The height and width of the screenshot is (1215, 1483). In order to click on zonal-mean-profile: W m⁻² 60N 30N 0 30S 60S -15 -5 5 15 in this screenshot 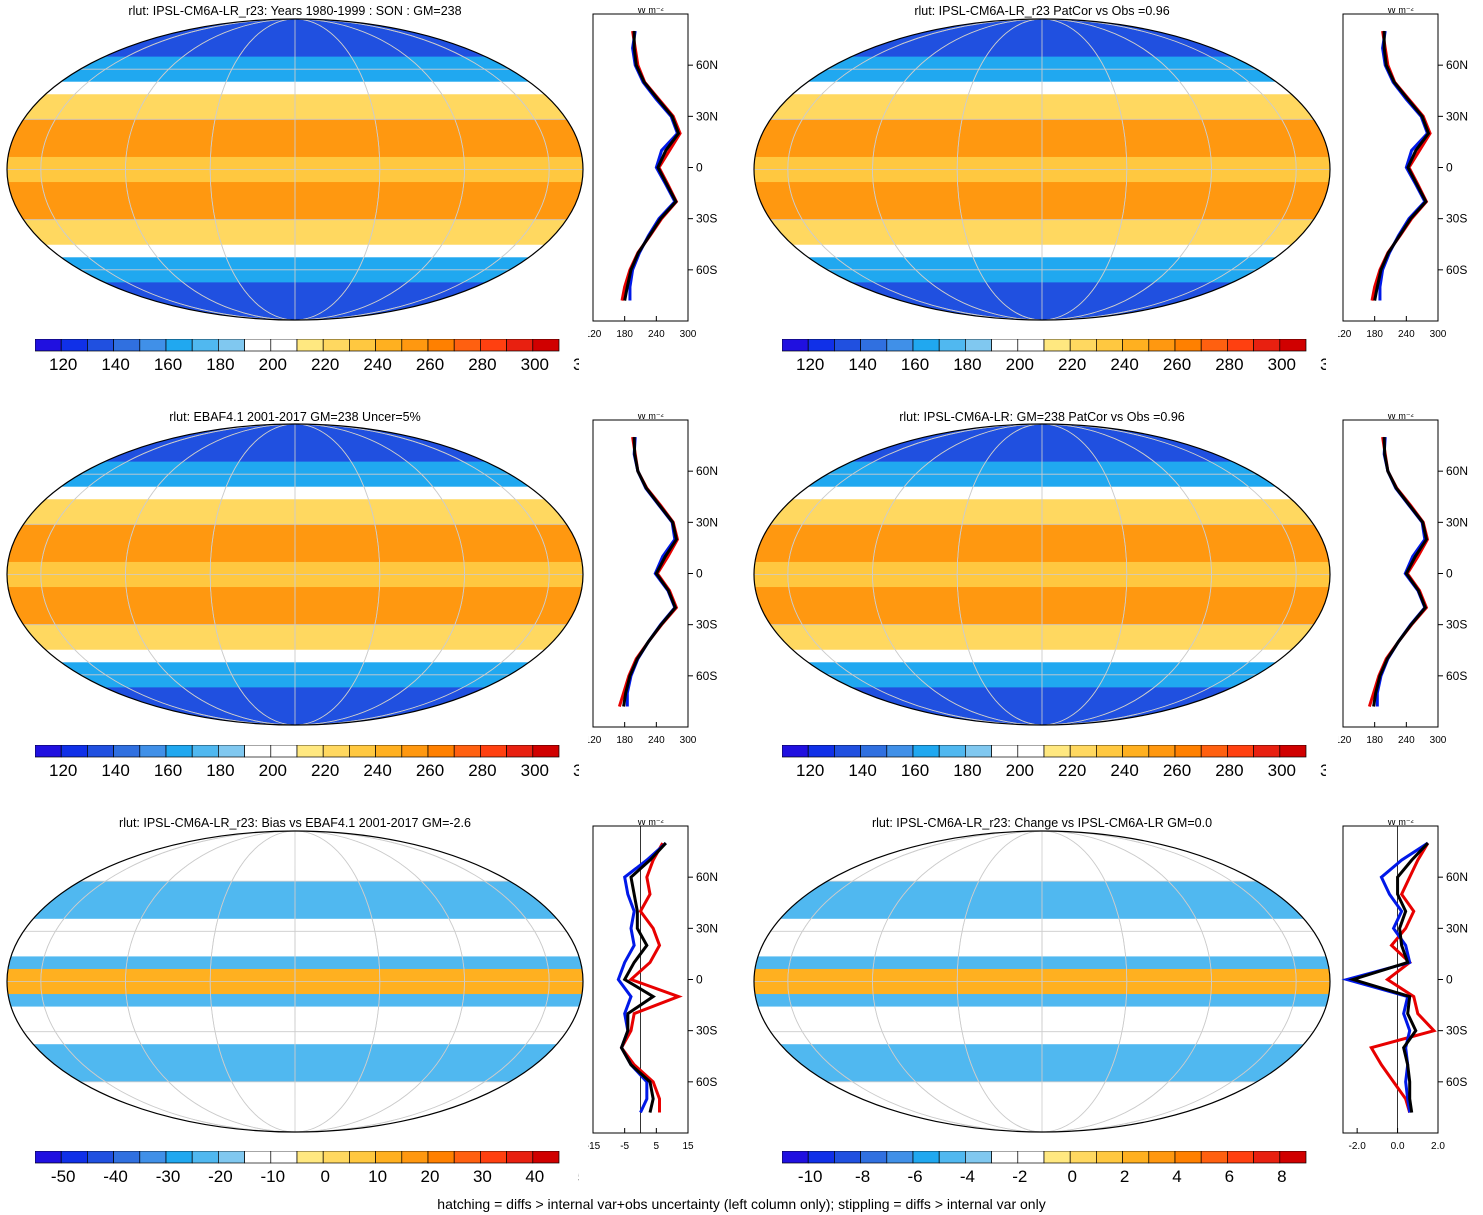, I will do `click(653, 986)`.